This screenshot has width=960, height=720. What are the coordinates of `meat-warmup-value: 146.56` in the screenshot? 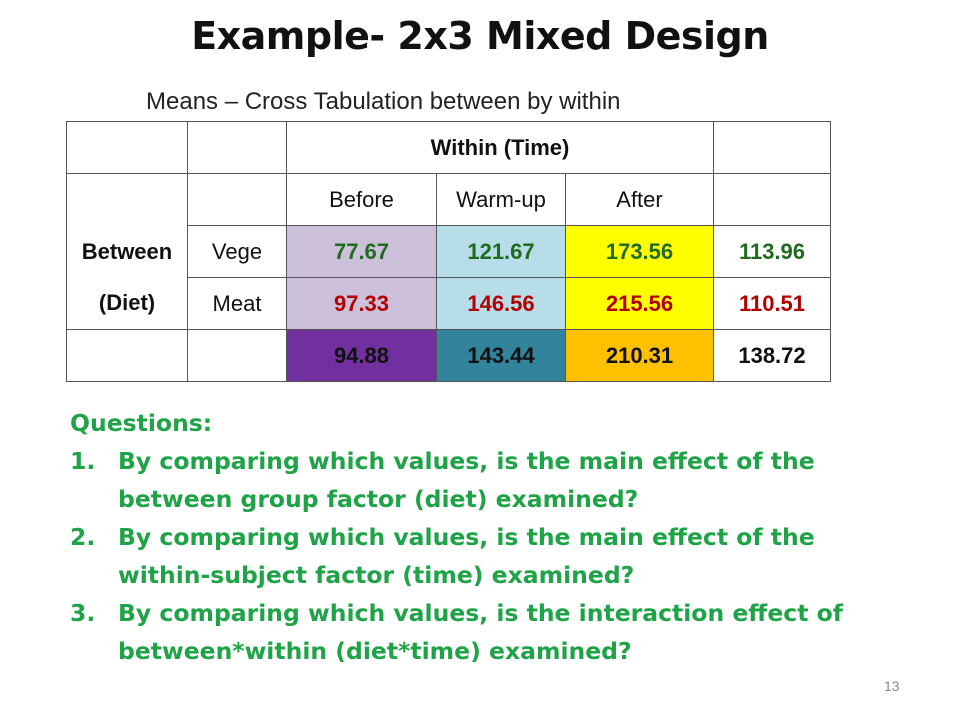 It's located at (501, 303).